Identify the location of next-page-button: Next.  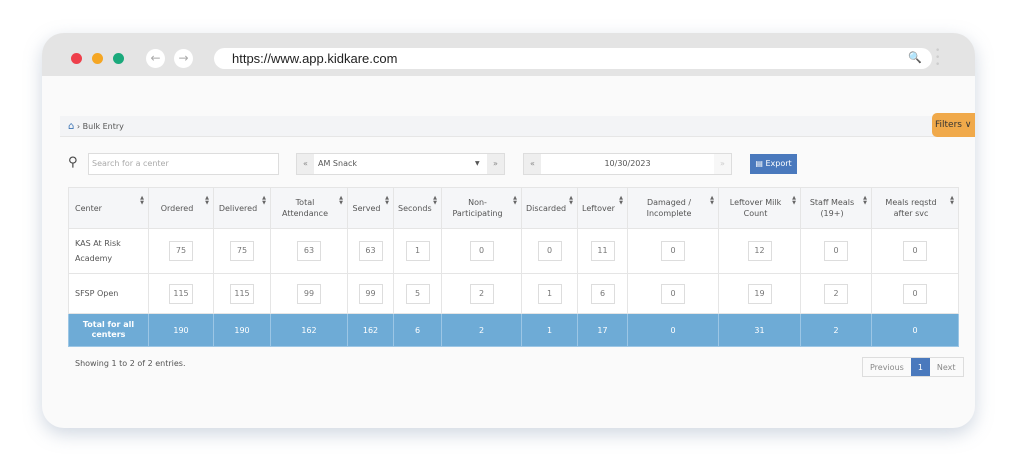
(946, 367).